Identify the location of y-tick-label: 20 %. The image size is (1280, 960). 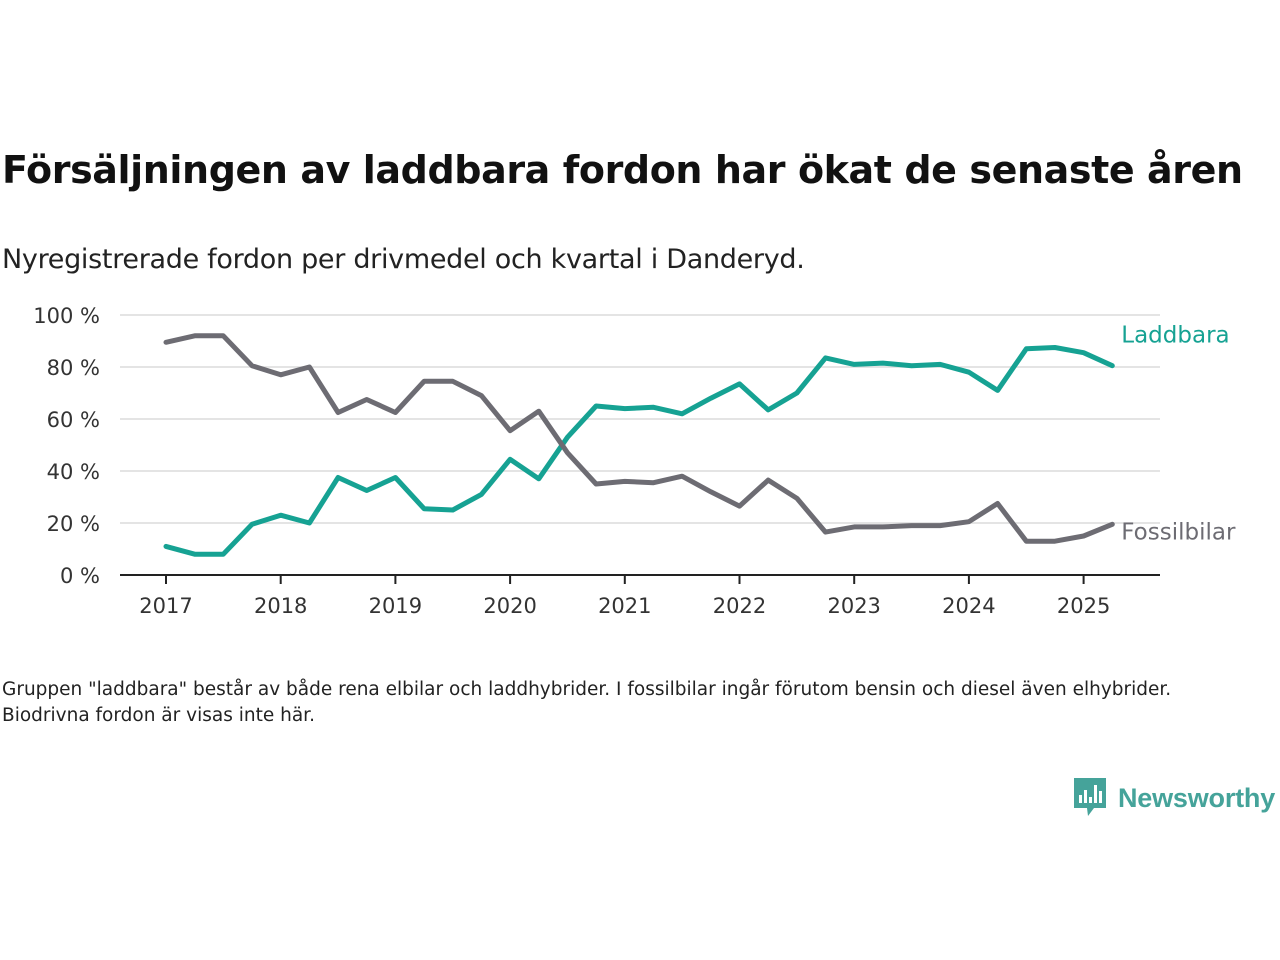
(73, 524).